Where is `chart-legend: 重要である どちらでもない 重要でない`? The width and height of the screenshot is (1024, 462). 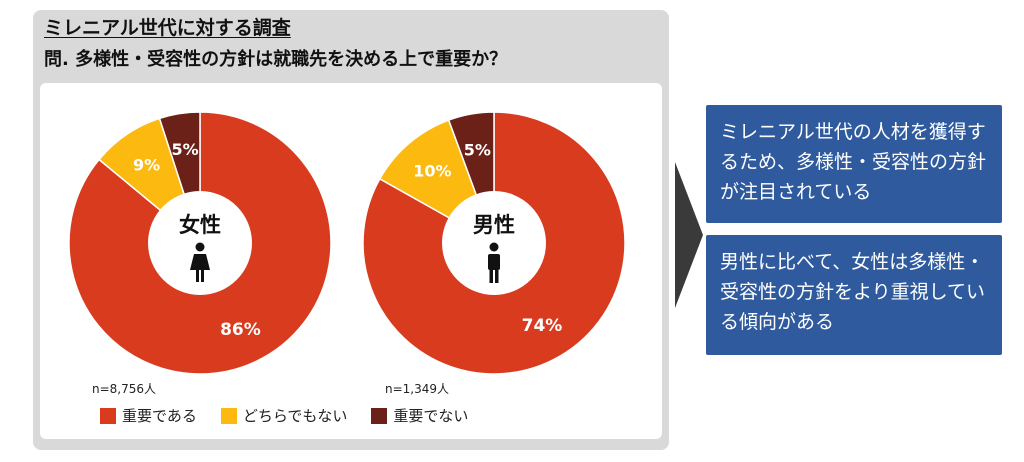 chart-legend: 重要である どちらでもない 重要でない is located at coordinates (296, 415).